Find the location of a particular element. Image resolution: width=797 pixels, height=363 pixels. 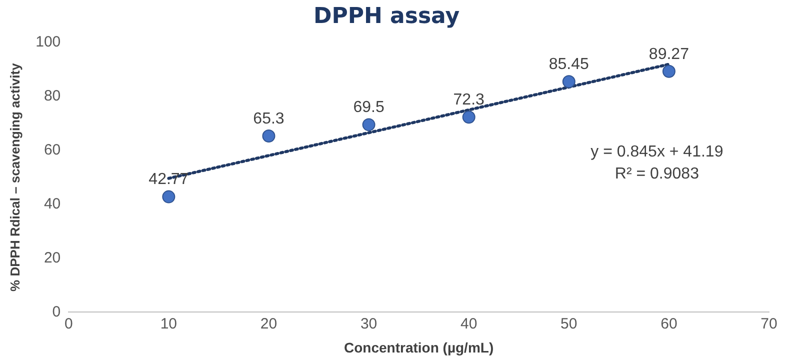

y-tick-label: 20 is located at coordinates (52, 257).